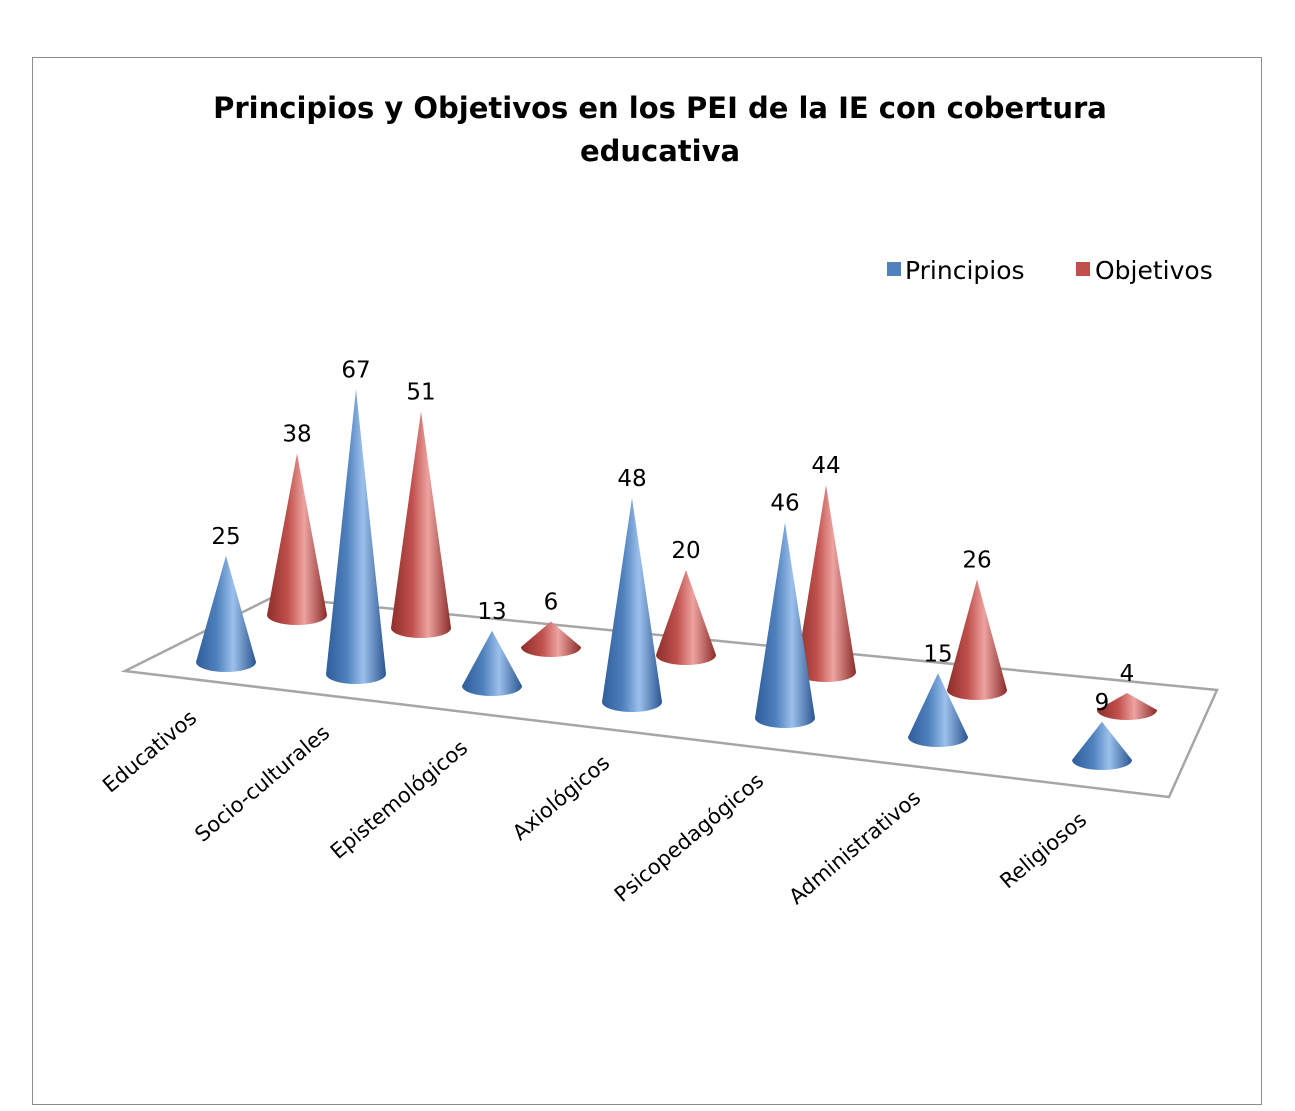 The image size is (1295, 1111). I want to click on cone-objetivos-socio-culturales, so click(421, 524).